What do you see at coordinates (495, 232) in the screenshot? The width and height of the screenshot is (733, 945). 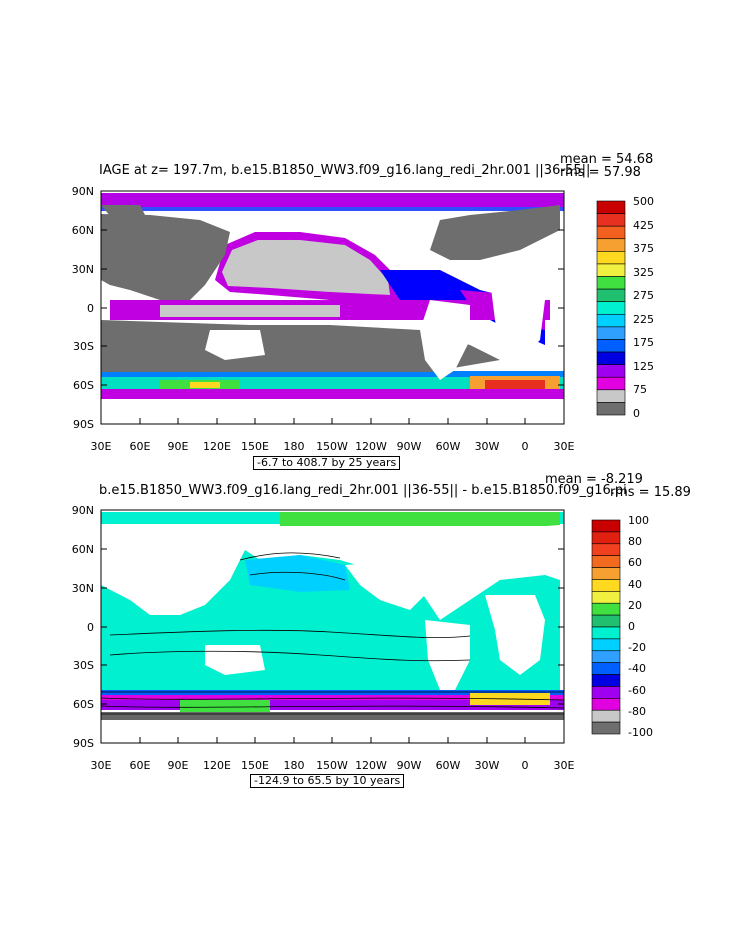 I see `panel1-eurasia` at bounding box center [495, 232].